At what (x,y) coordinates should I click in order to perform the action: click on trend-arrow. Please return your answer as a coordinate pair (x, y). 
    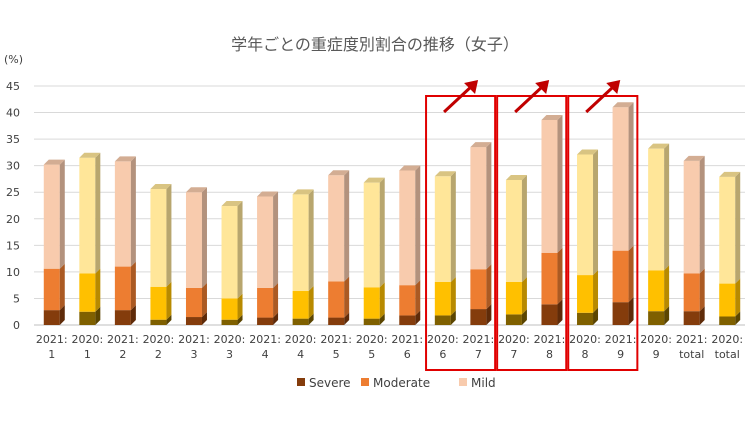
    Looking at the image, I should click on (459, 98).